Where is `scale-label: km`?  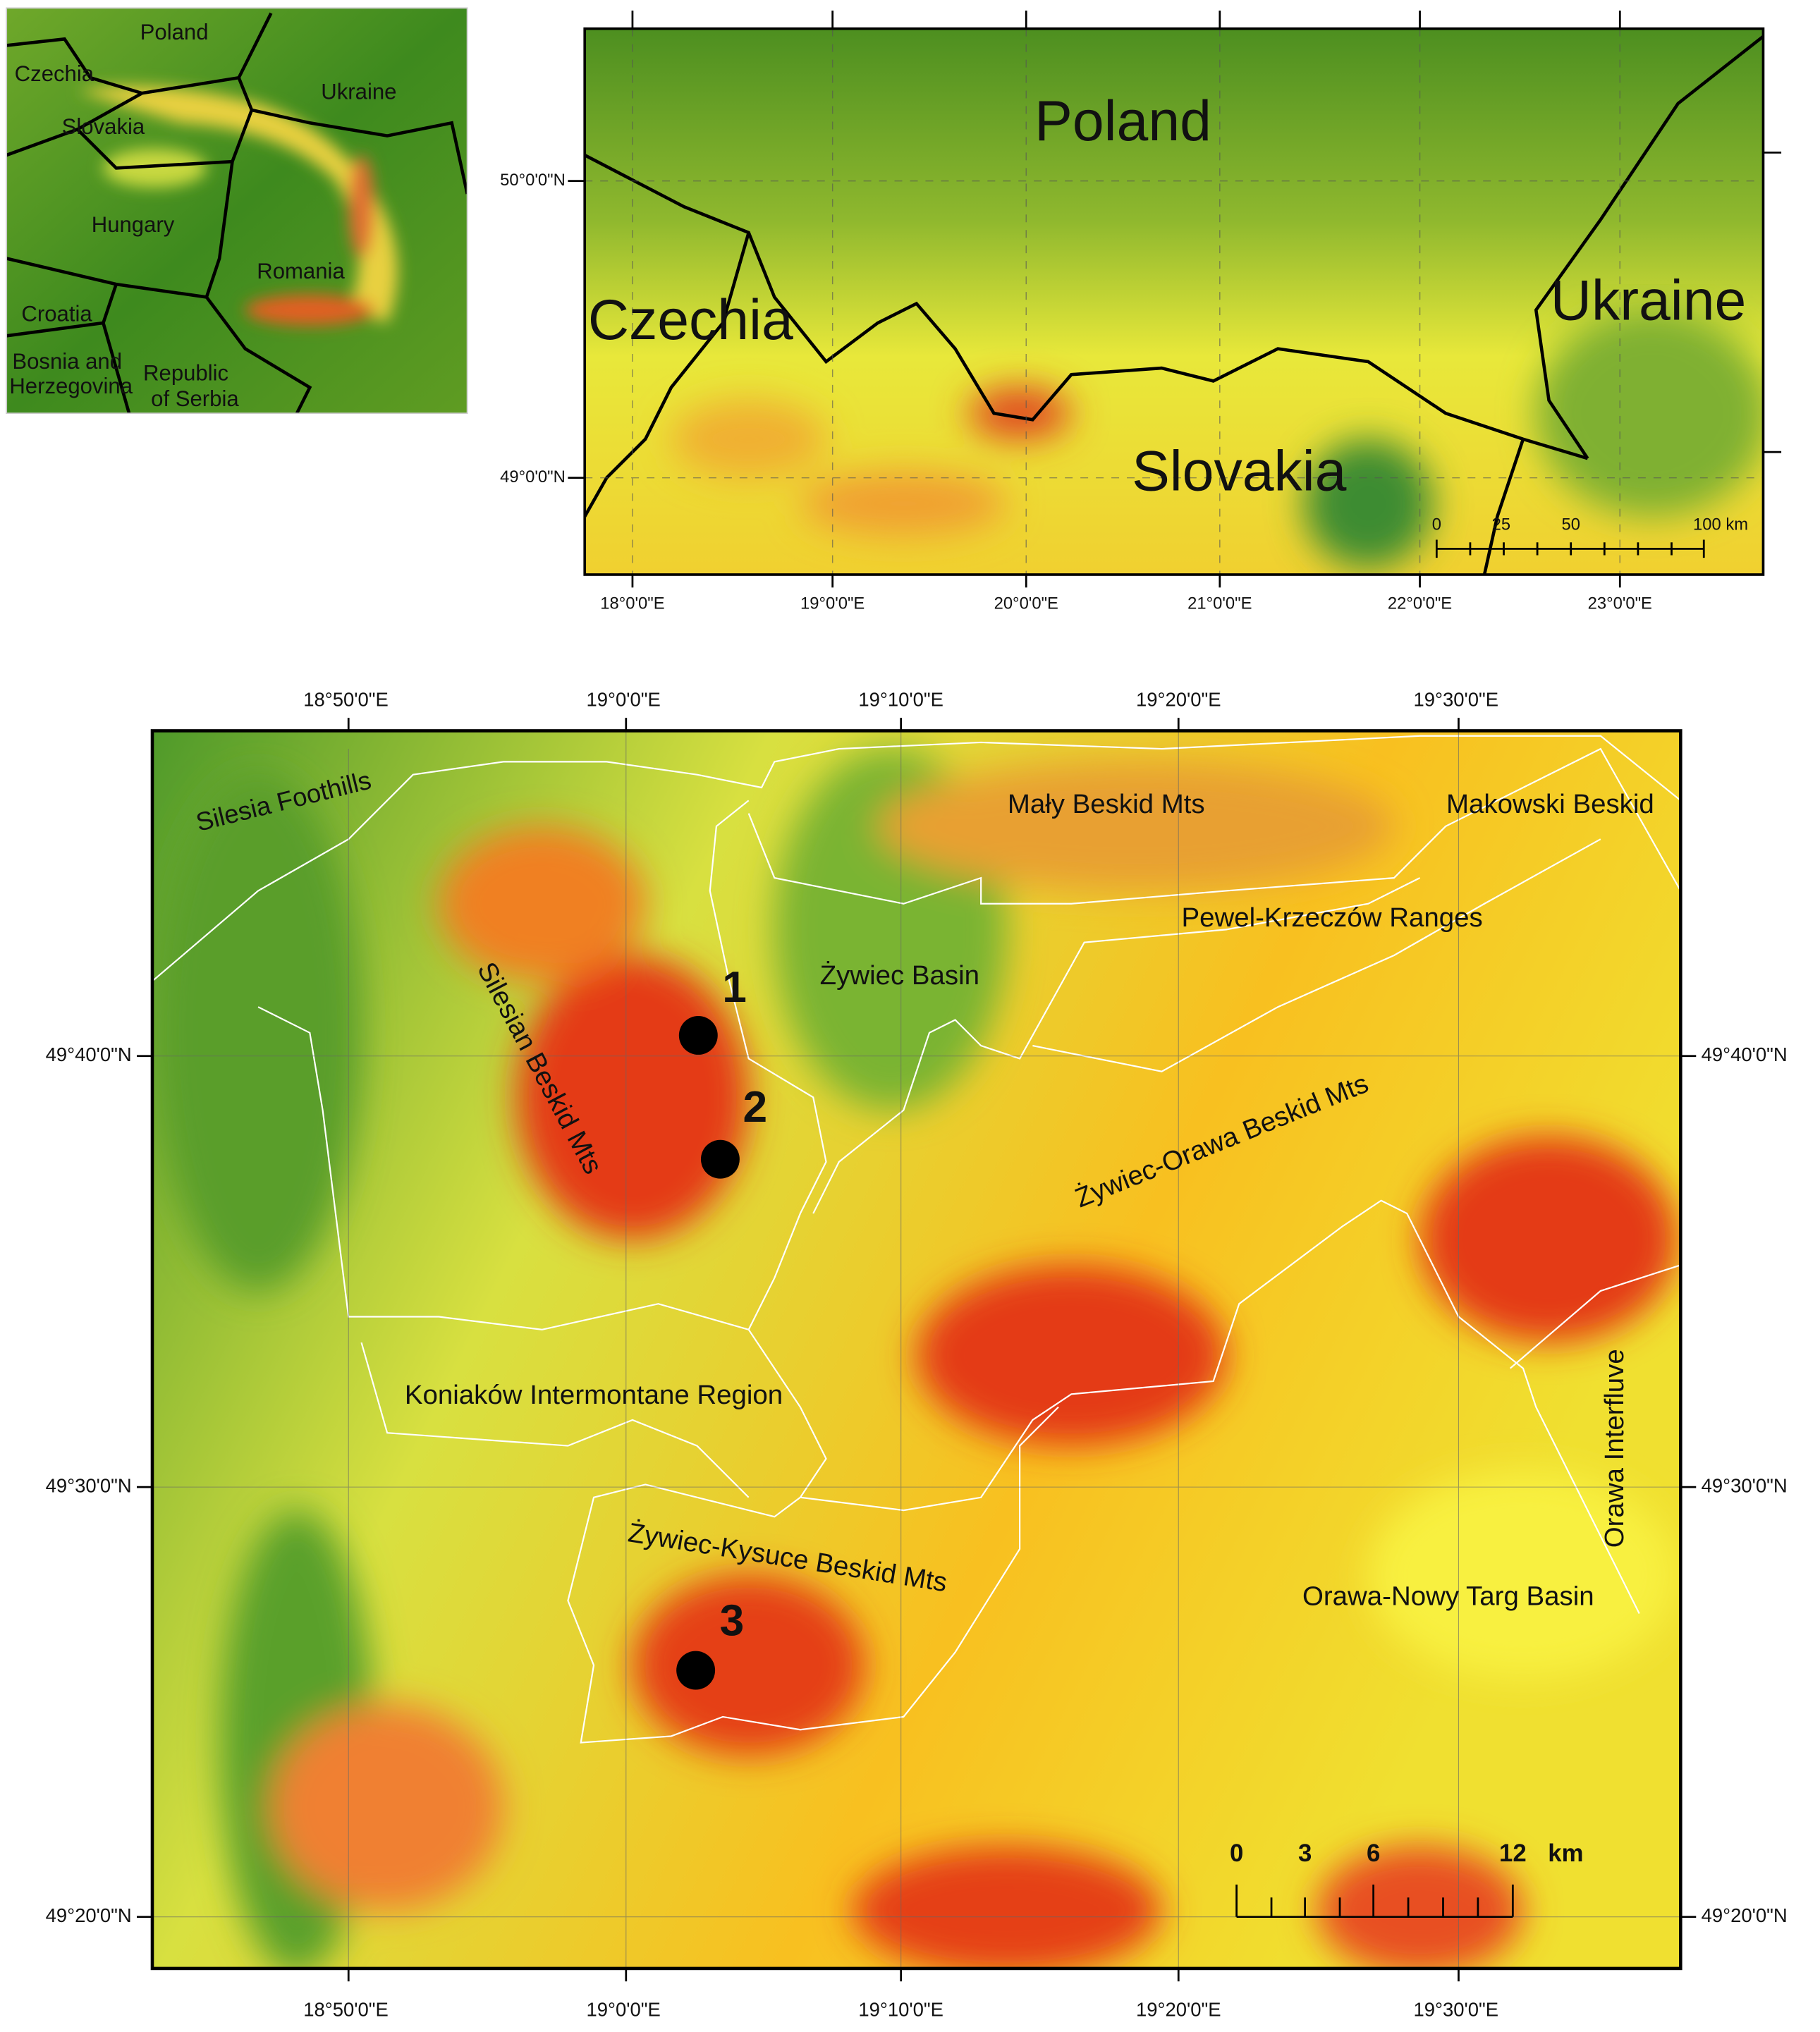
scale-label: km is located at coordinates (1565, 1853).